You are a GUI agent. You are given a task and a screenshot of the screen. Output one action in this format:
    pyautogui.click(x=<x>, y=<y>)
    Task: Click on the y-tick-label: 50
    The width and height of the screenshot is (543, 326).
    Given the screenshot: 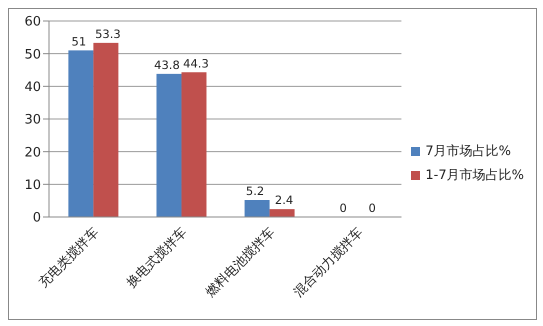 What is the action you would take?
    pyautogui.click(x=32, y=54)
    